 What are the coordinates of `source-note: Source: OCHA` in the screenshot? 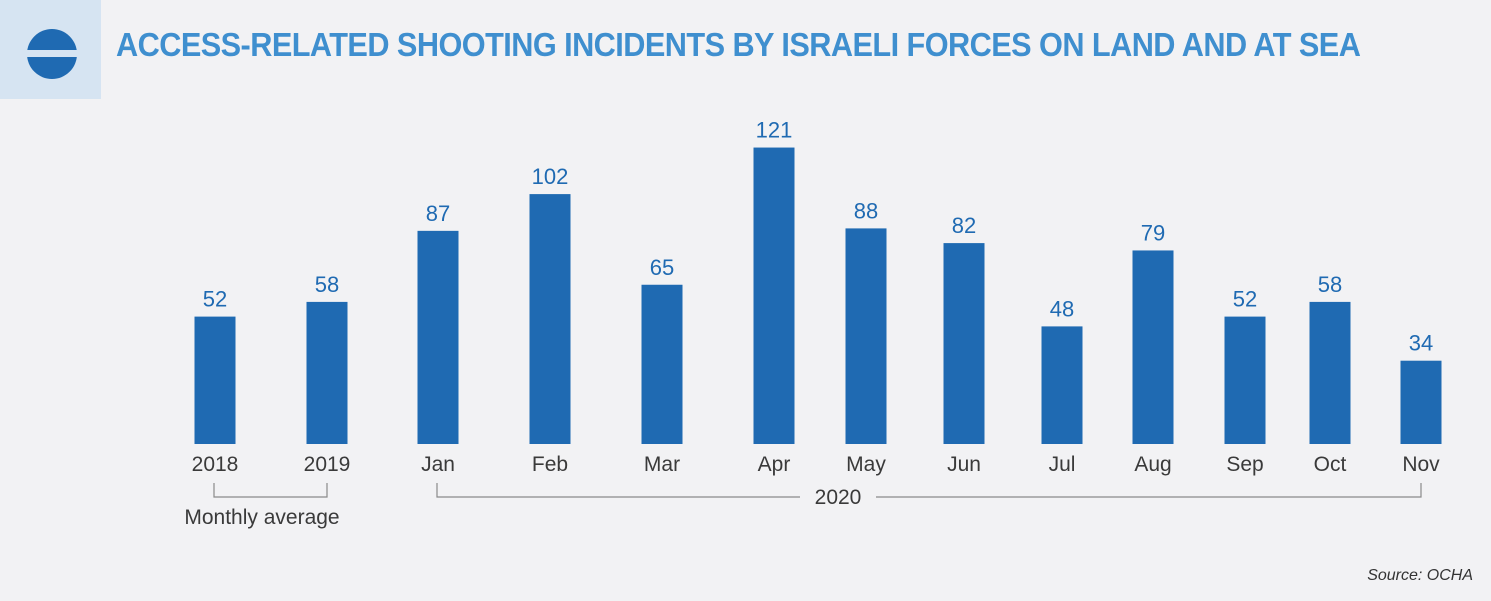 It's located at (1420, 575).